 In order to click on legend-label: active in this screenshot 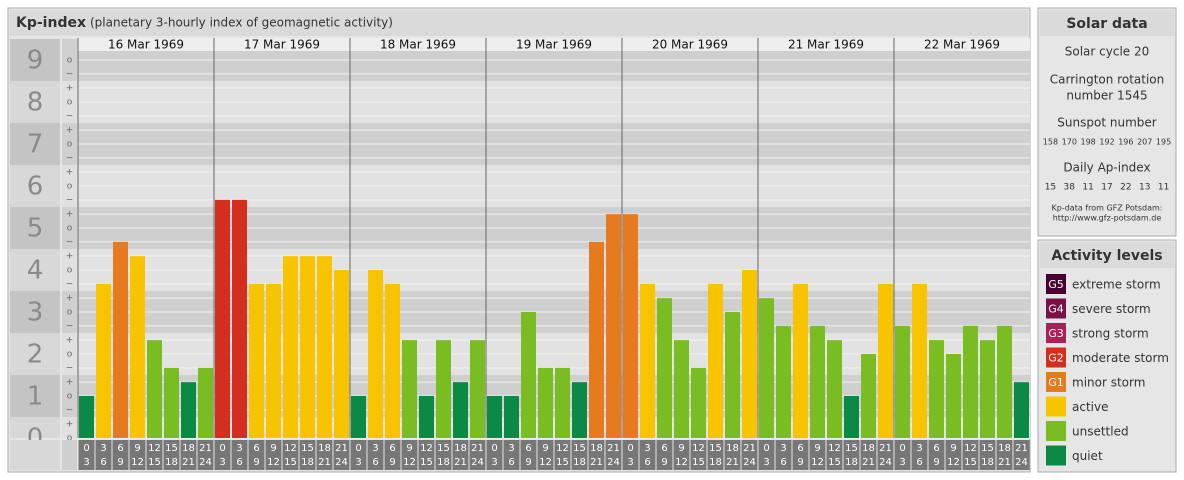, I will do `click(1090, 407)`.